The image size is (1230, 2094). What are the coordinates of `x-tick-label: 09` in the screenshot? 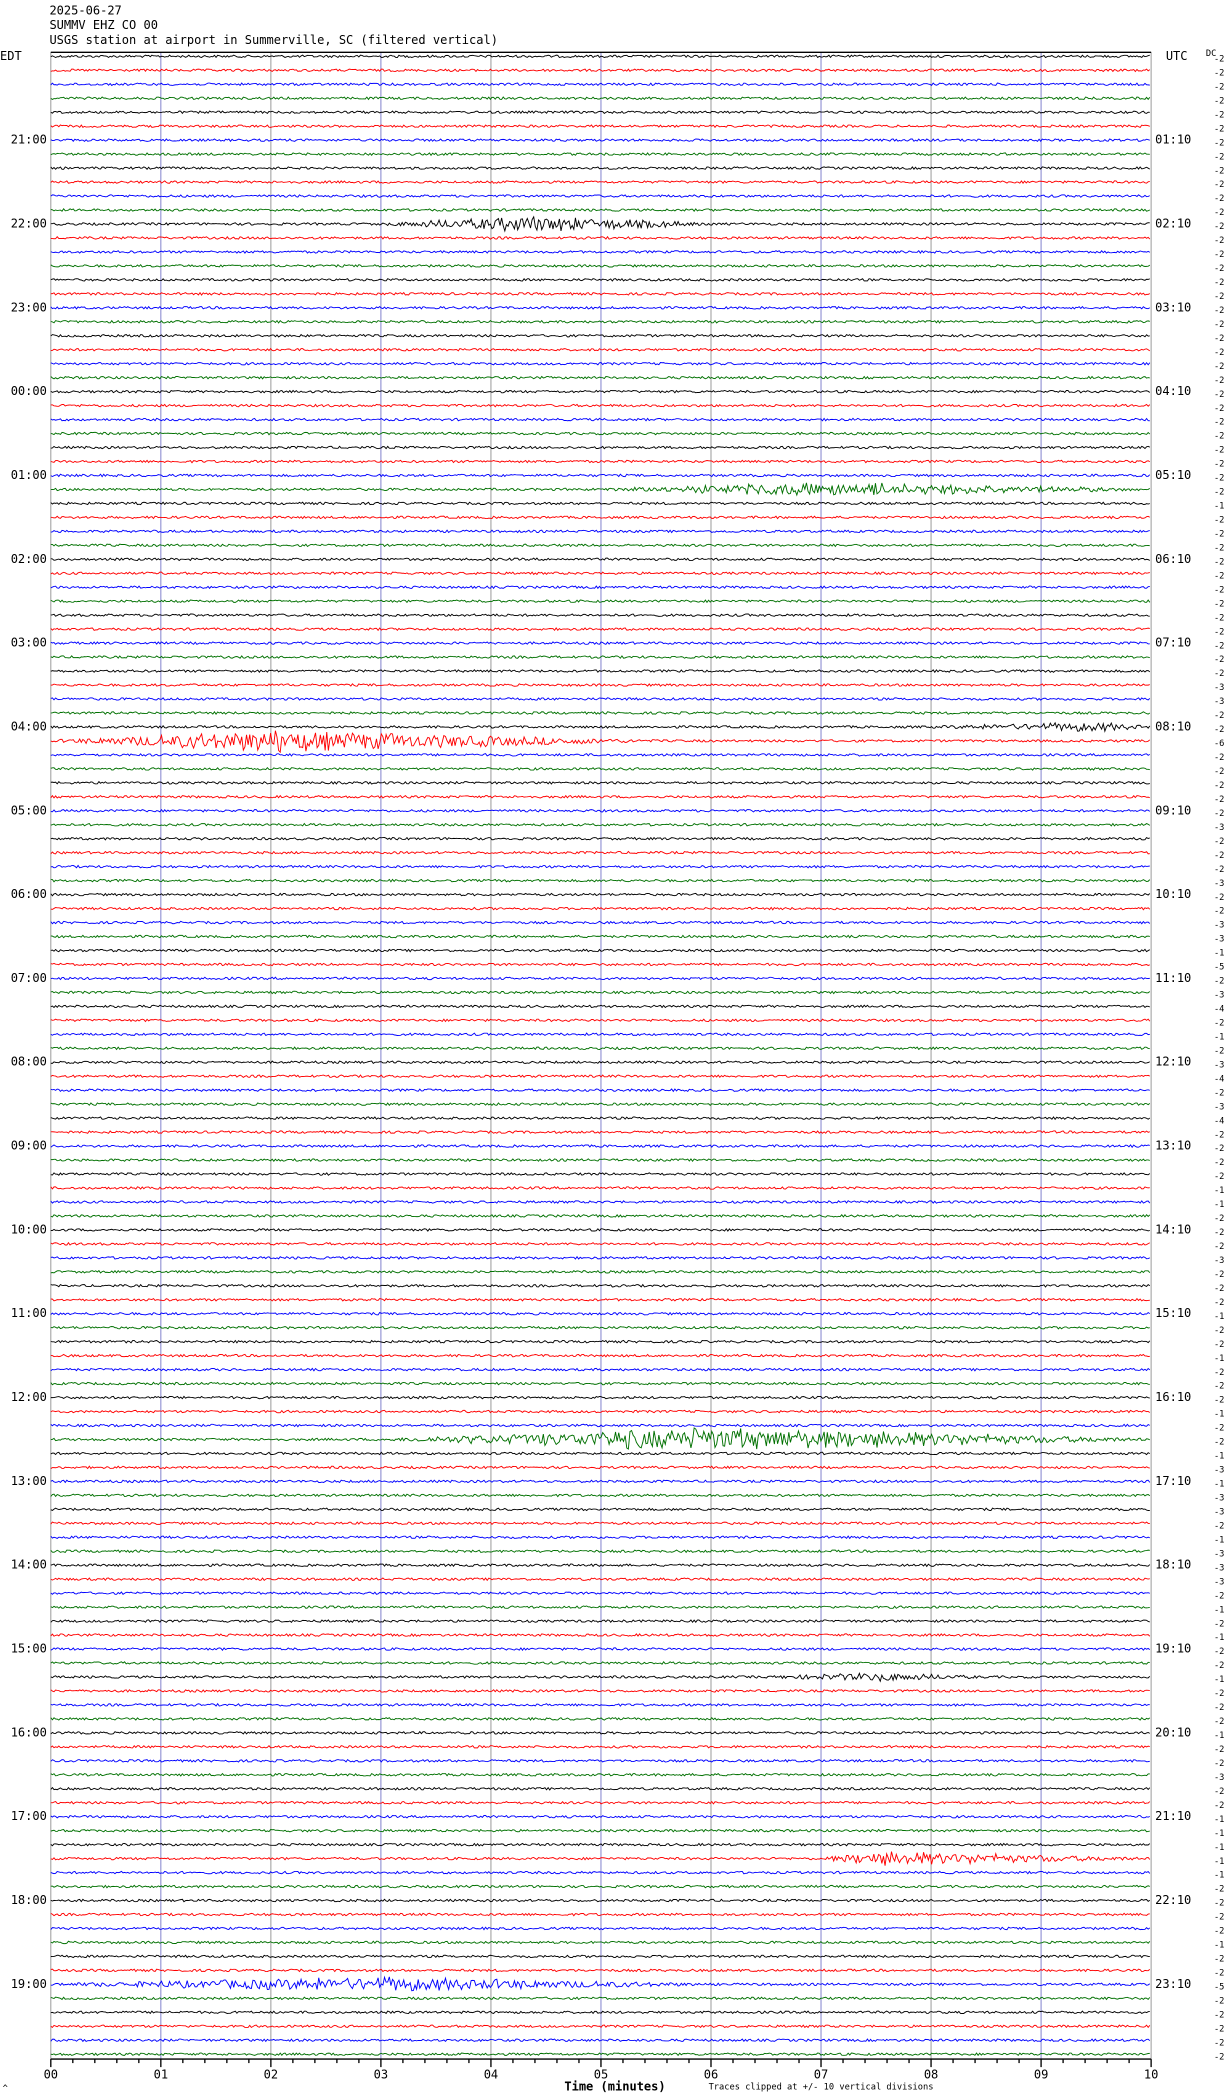 It's located at (1041, 2075).